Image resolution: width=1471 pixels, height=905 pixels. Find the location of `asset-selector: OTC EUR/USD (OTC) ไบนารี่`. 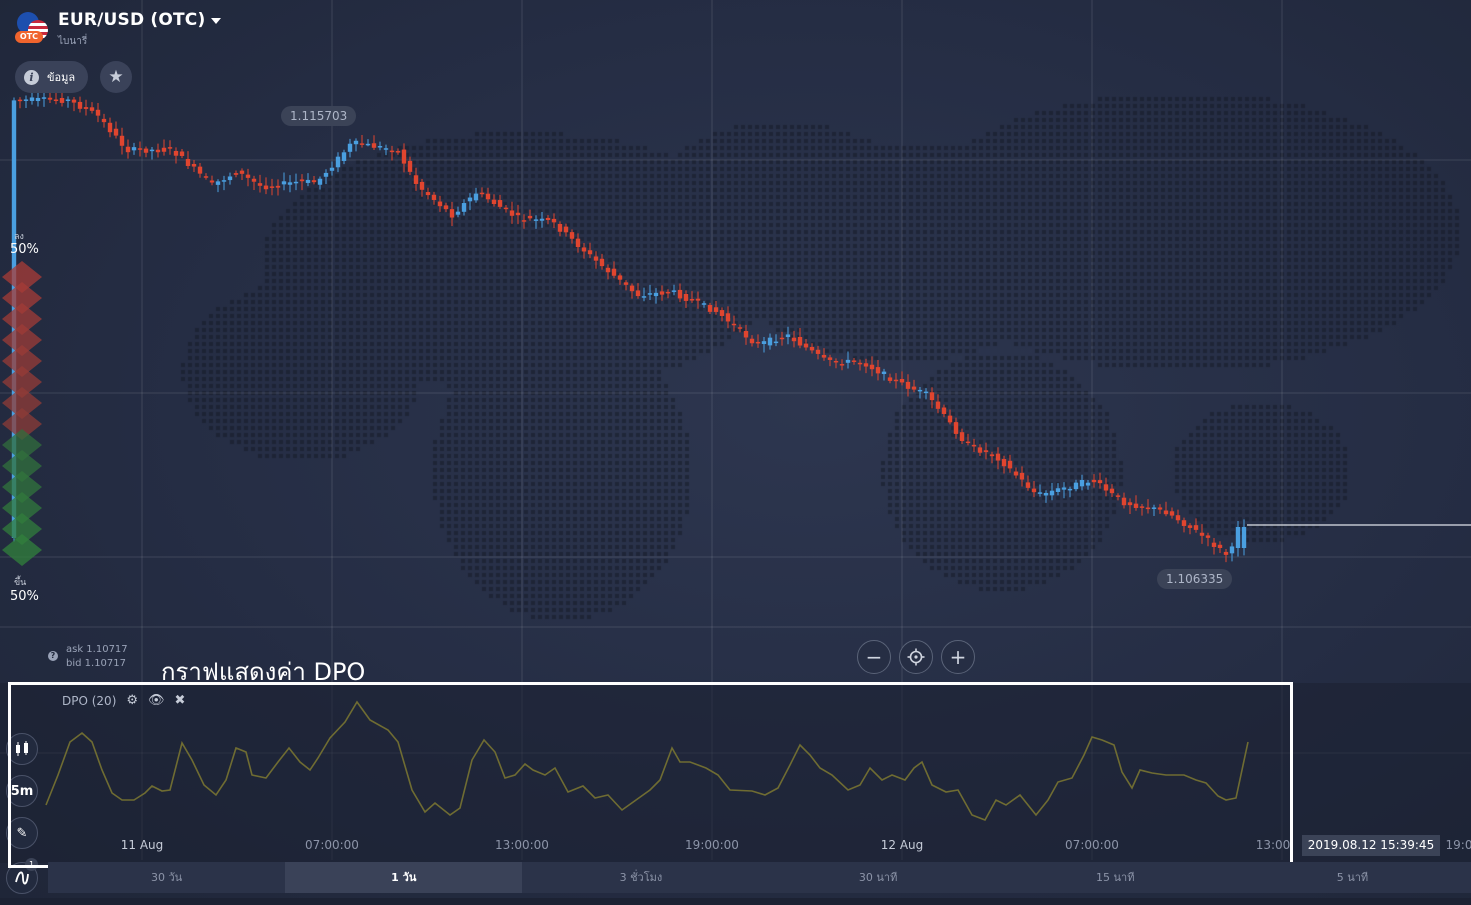

asset-selector: OTC EUR/USD (OTC) ไบนารี่ is located at coordinates (118, 29).